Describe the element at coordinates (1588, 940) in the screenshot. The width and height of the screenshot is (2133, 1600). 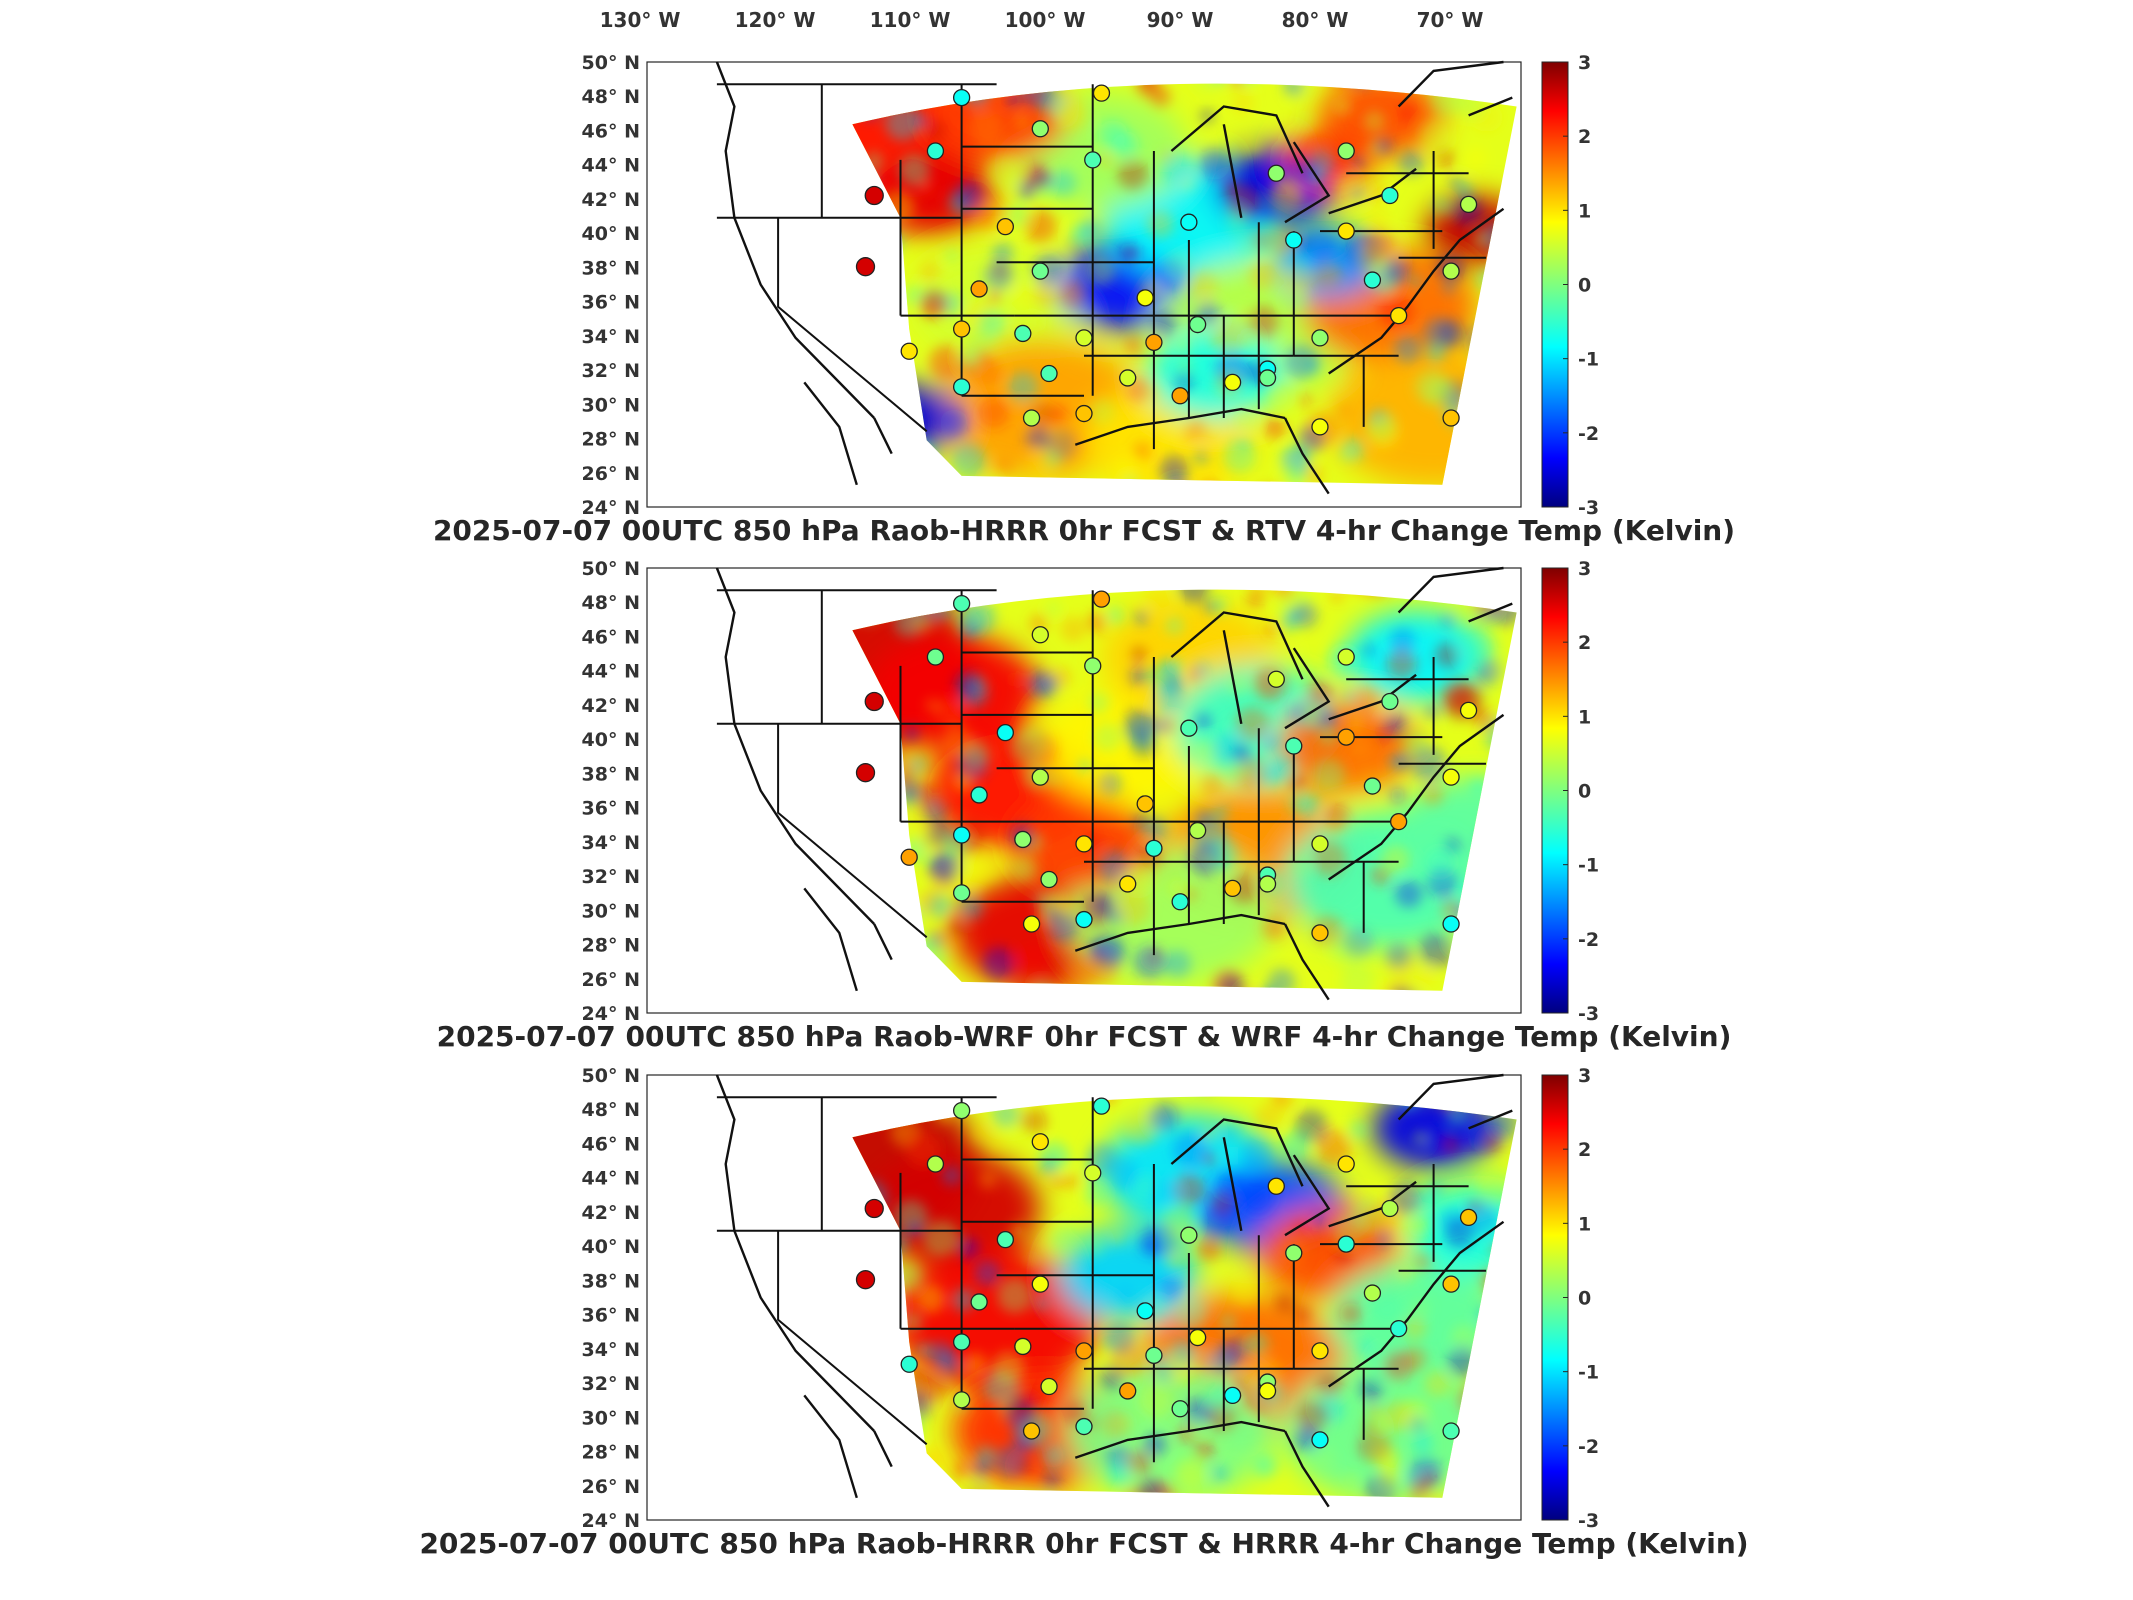
I see `colorbar-tick-label: -2` at that location.